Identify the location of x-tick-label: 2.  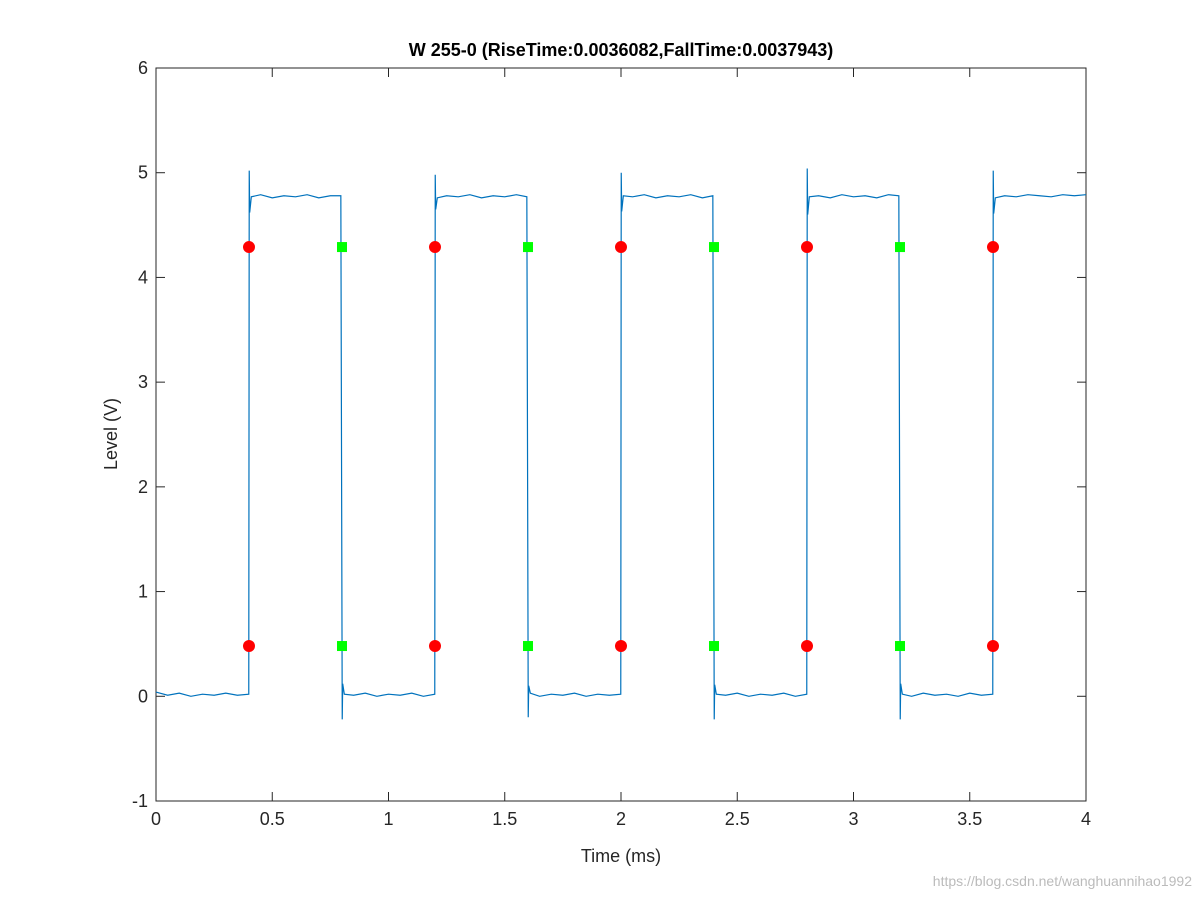
(621, 819).